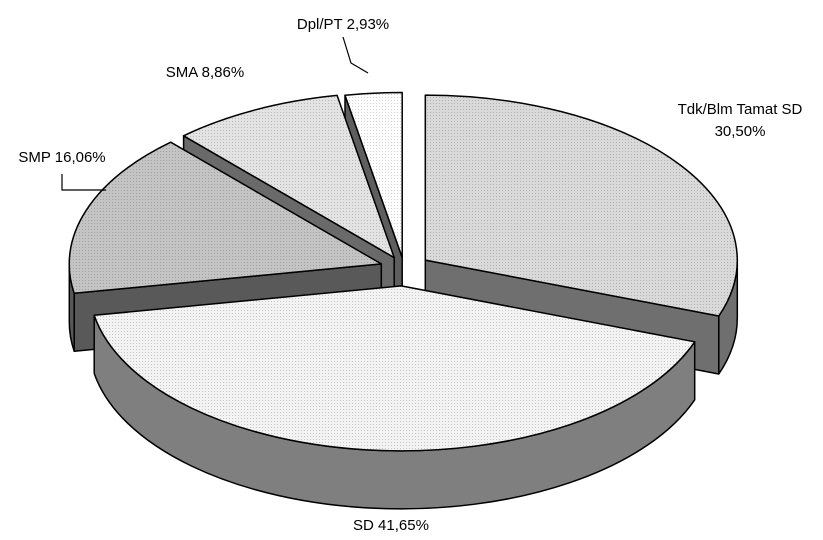 Image resolution: width=823 pixels, height=540 pixels. I want to click on slice-sma-top, so click(288, 176).